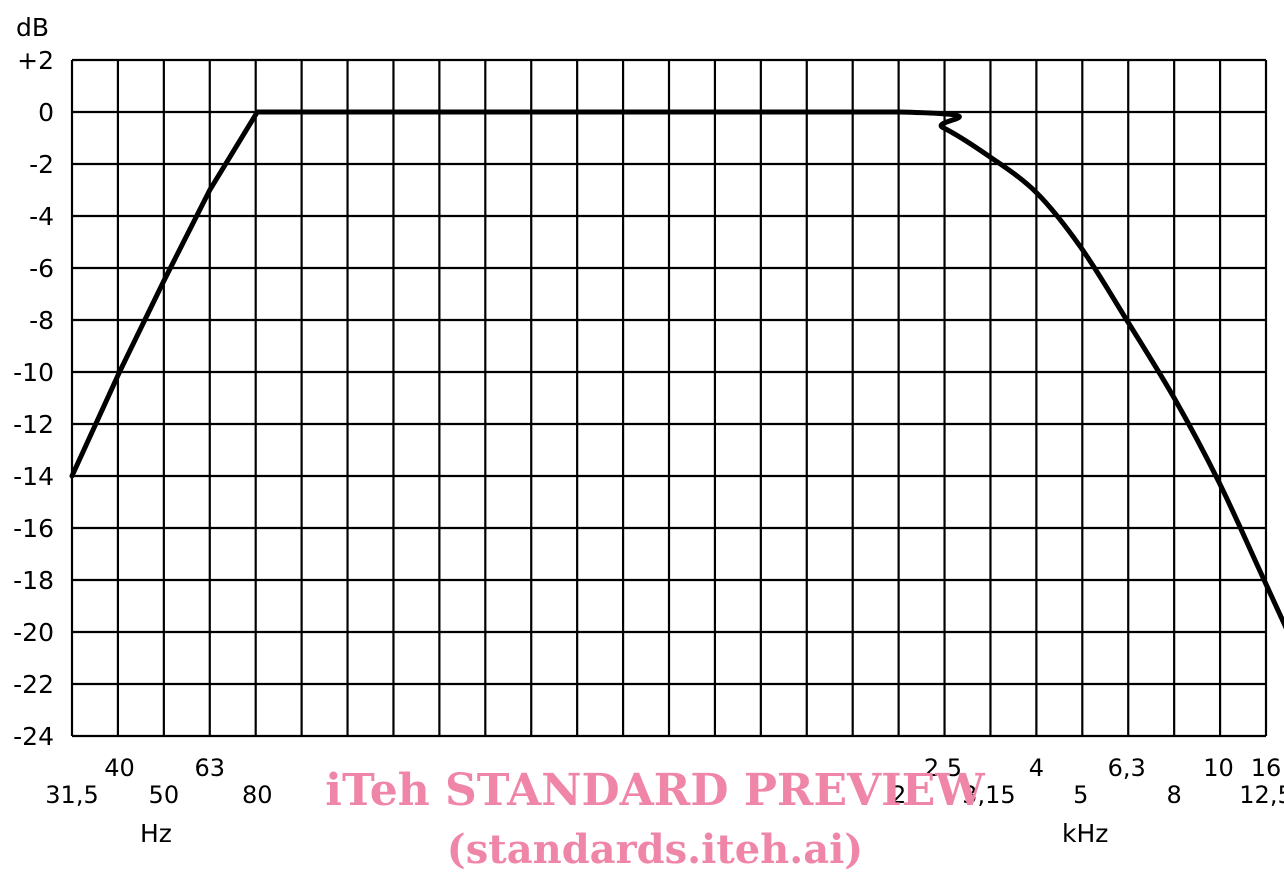  I want to click on x-tick-label-khz: 4, so click(1036, 768).